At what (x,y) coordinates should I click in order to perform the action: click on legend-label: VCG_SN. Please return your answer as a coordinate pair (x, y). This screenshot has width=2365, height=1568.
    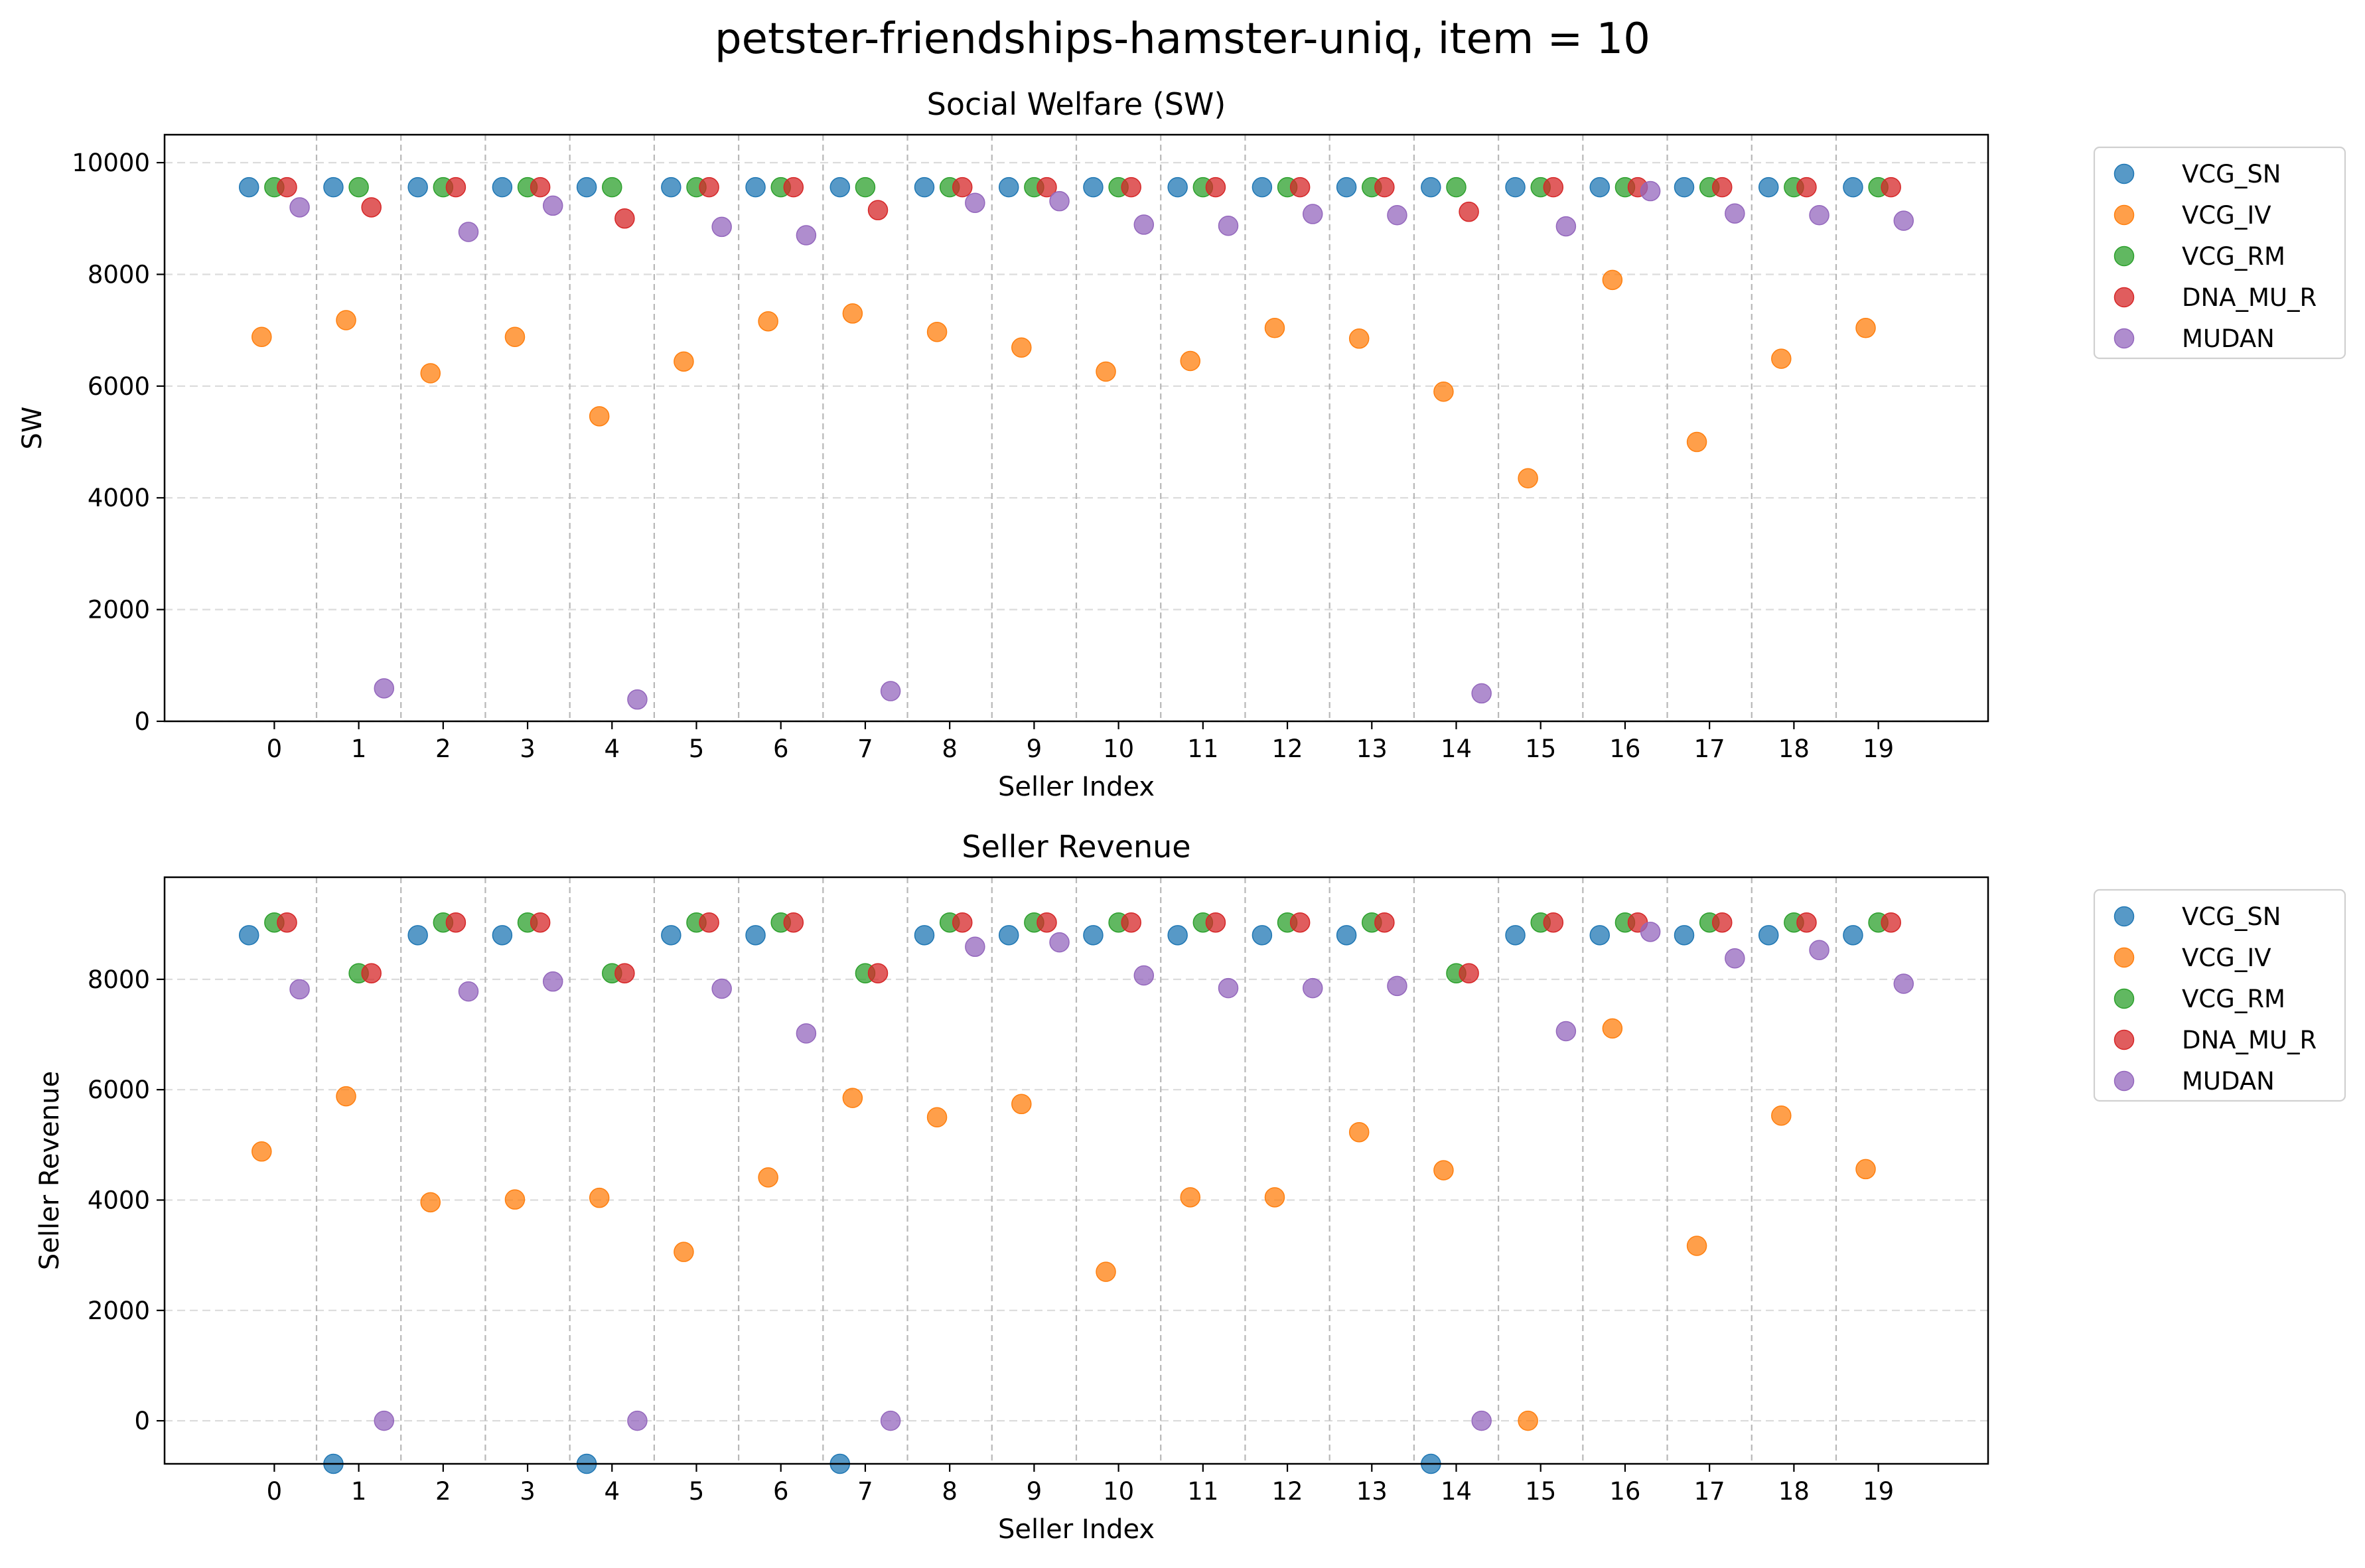
    Looking at the image, I should click on (2231, 174).